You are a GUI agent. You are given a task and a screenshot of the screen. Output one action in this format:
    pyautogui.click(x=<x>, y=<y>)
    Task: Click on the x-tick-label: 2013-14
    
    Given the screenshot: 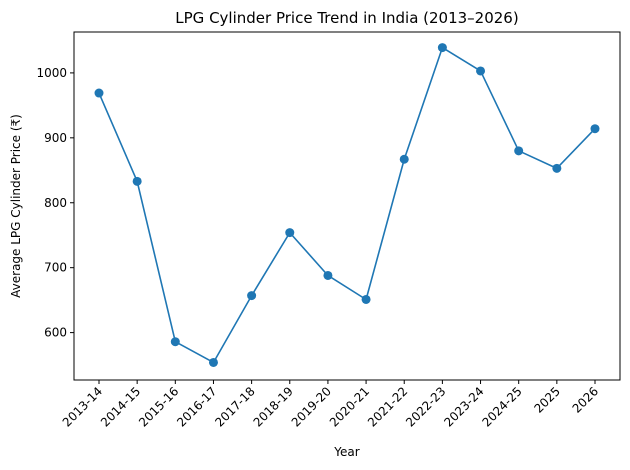 What is the action you would take?
    pyautogui.click(x=82, y=406)
    